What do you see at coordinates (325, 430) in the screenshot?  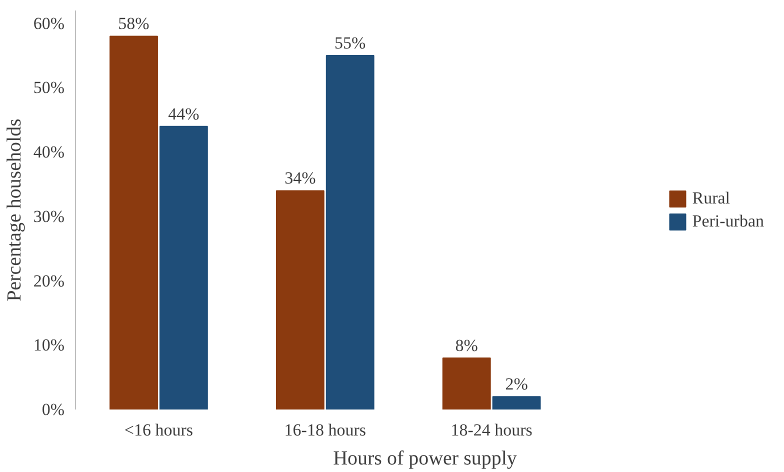 I see `x-tick-label: 16-18 hours` at bounding box center [325, 430].